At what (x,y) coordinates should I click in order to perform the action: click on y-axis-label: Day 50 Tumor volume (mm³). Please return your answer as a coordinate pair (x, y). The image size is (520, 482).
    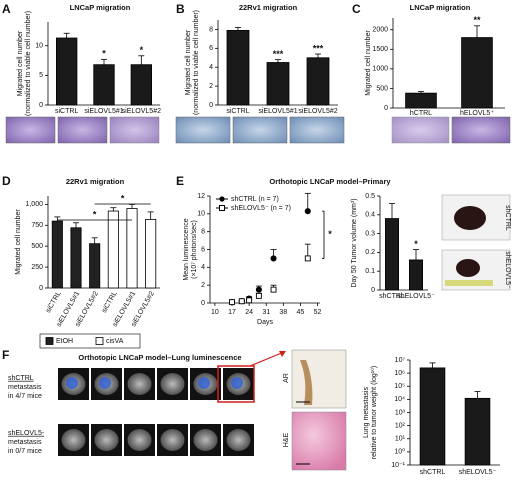
    Looking at the image, I should click on (354, 242).